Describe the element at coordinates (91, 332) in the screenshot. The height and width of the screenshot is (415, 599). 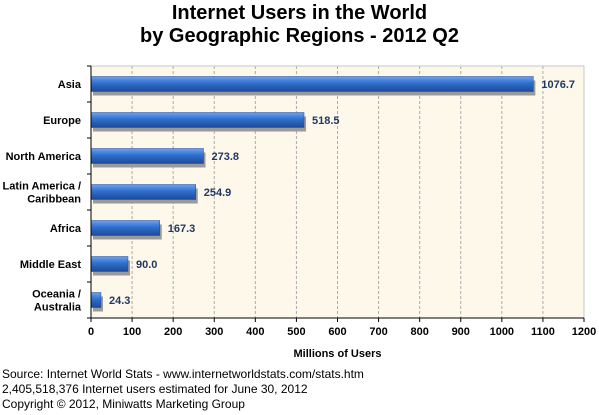
I see `x-tick-label: 0` at that location.